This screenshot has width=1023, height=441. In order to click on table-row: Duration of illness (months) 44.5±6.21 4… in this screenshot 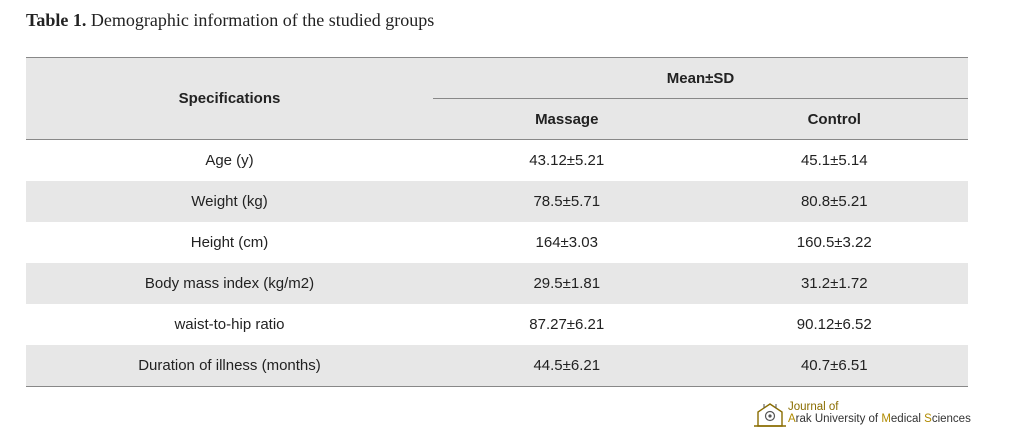, I will do `click(497, 366)`.